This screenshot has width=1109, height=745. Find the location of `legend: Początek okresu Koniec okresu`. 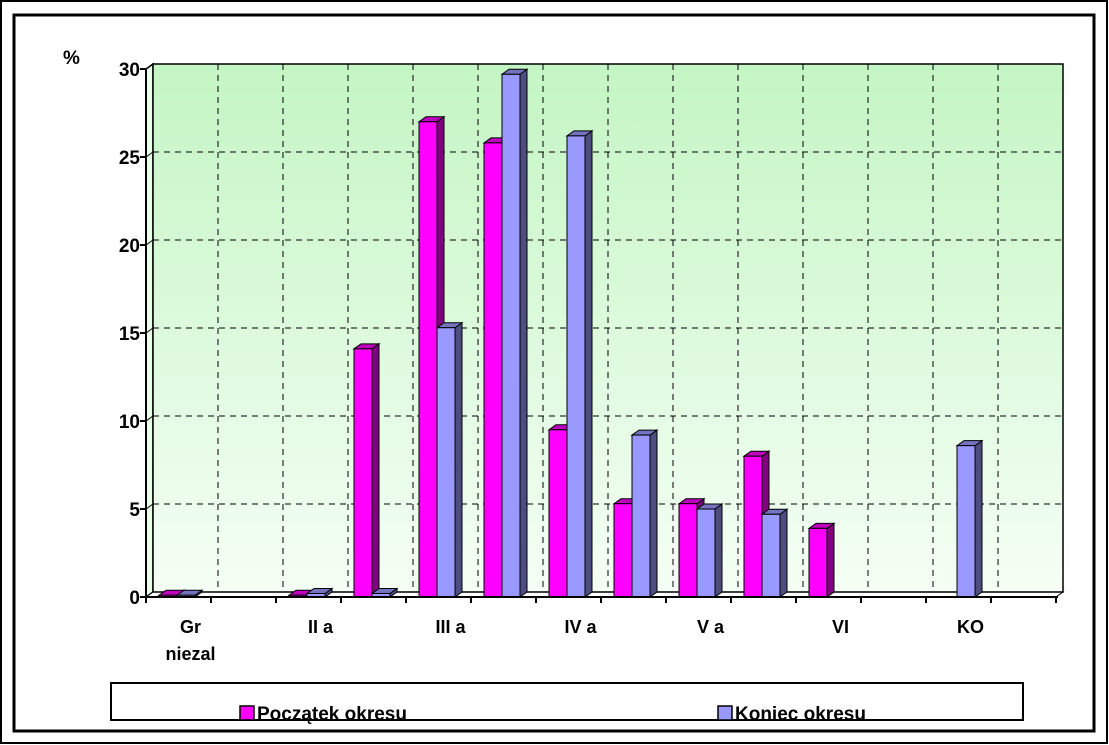

legend: Początek okresu Koniec okresu is located at coordinates (567, 703).